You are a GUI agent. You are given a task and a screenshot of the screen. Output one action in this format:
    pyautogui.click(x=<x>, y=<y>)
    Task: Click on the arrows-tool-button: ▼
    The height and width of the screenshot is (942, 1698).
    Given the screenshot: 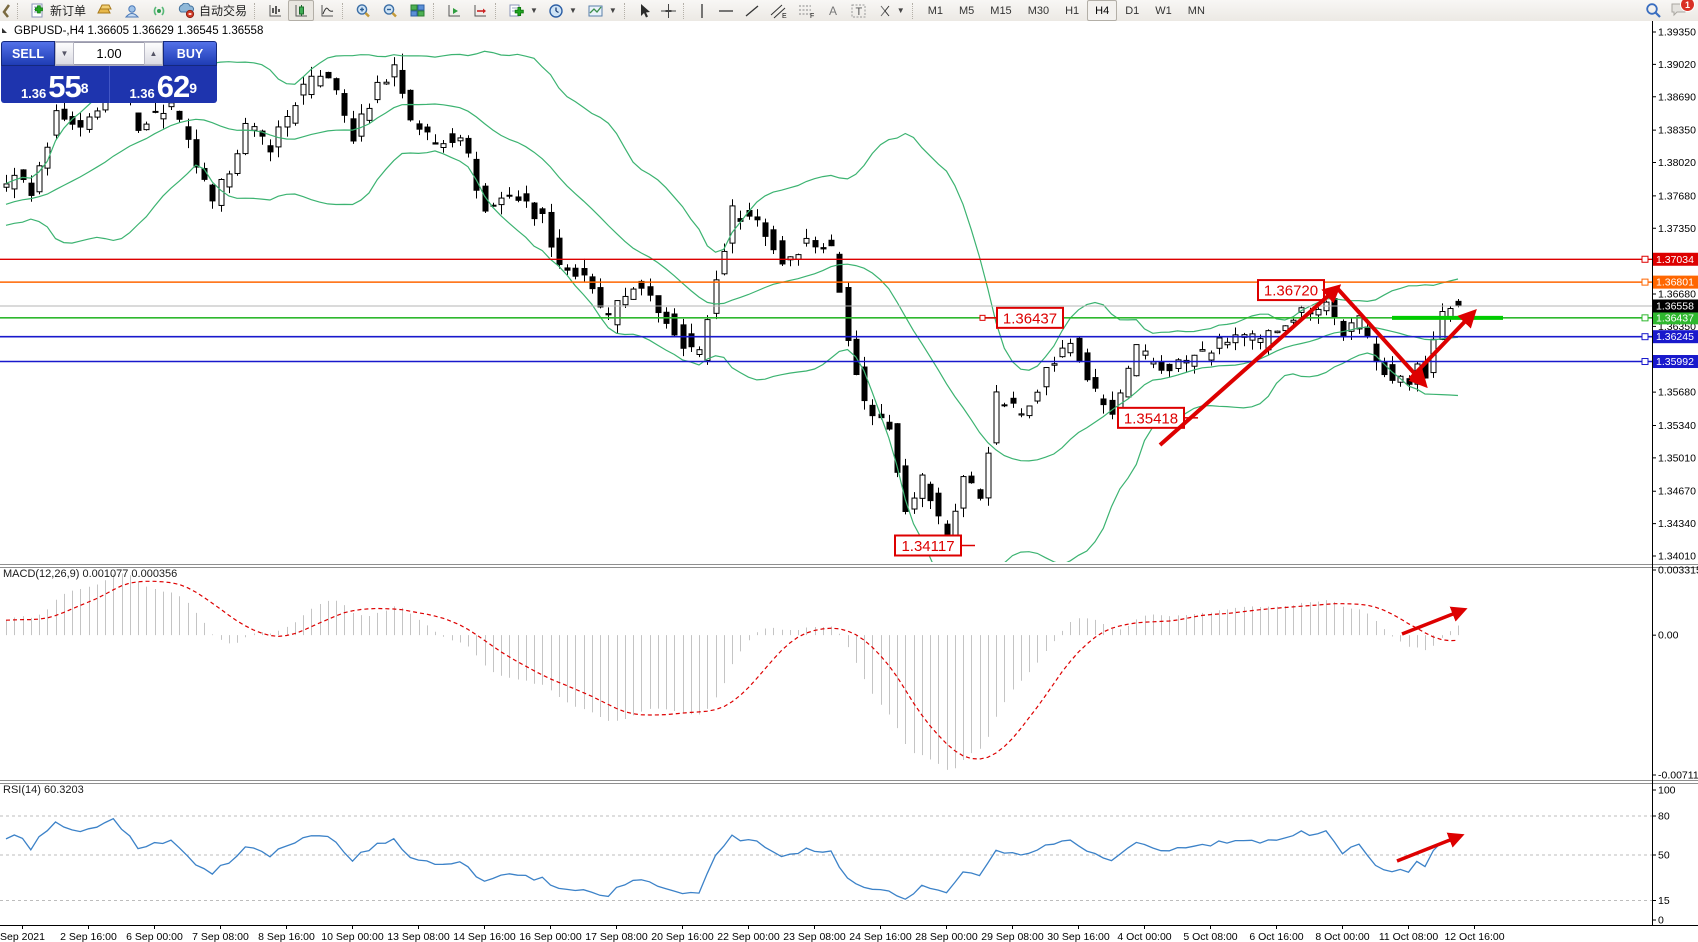 What is the action you would take?
    pyautogui.click(x=891, y=10)
    